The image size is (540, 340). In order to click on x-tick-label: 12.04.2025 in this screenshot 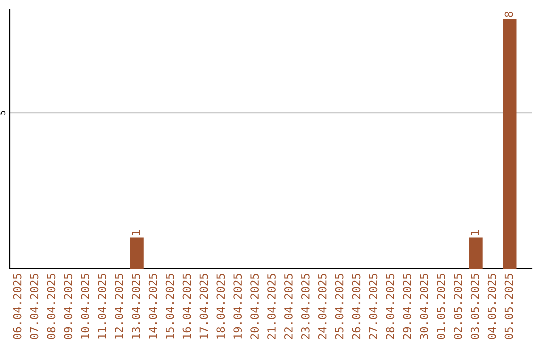, I will do `click(119, 306)`.